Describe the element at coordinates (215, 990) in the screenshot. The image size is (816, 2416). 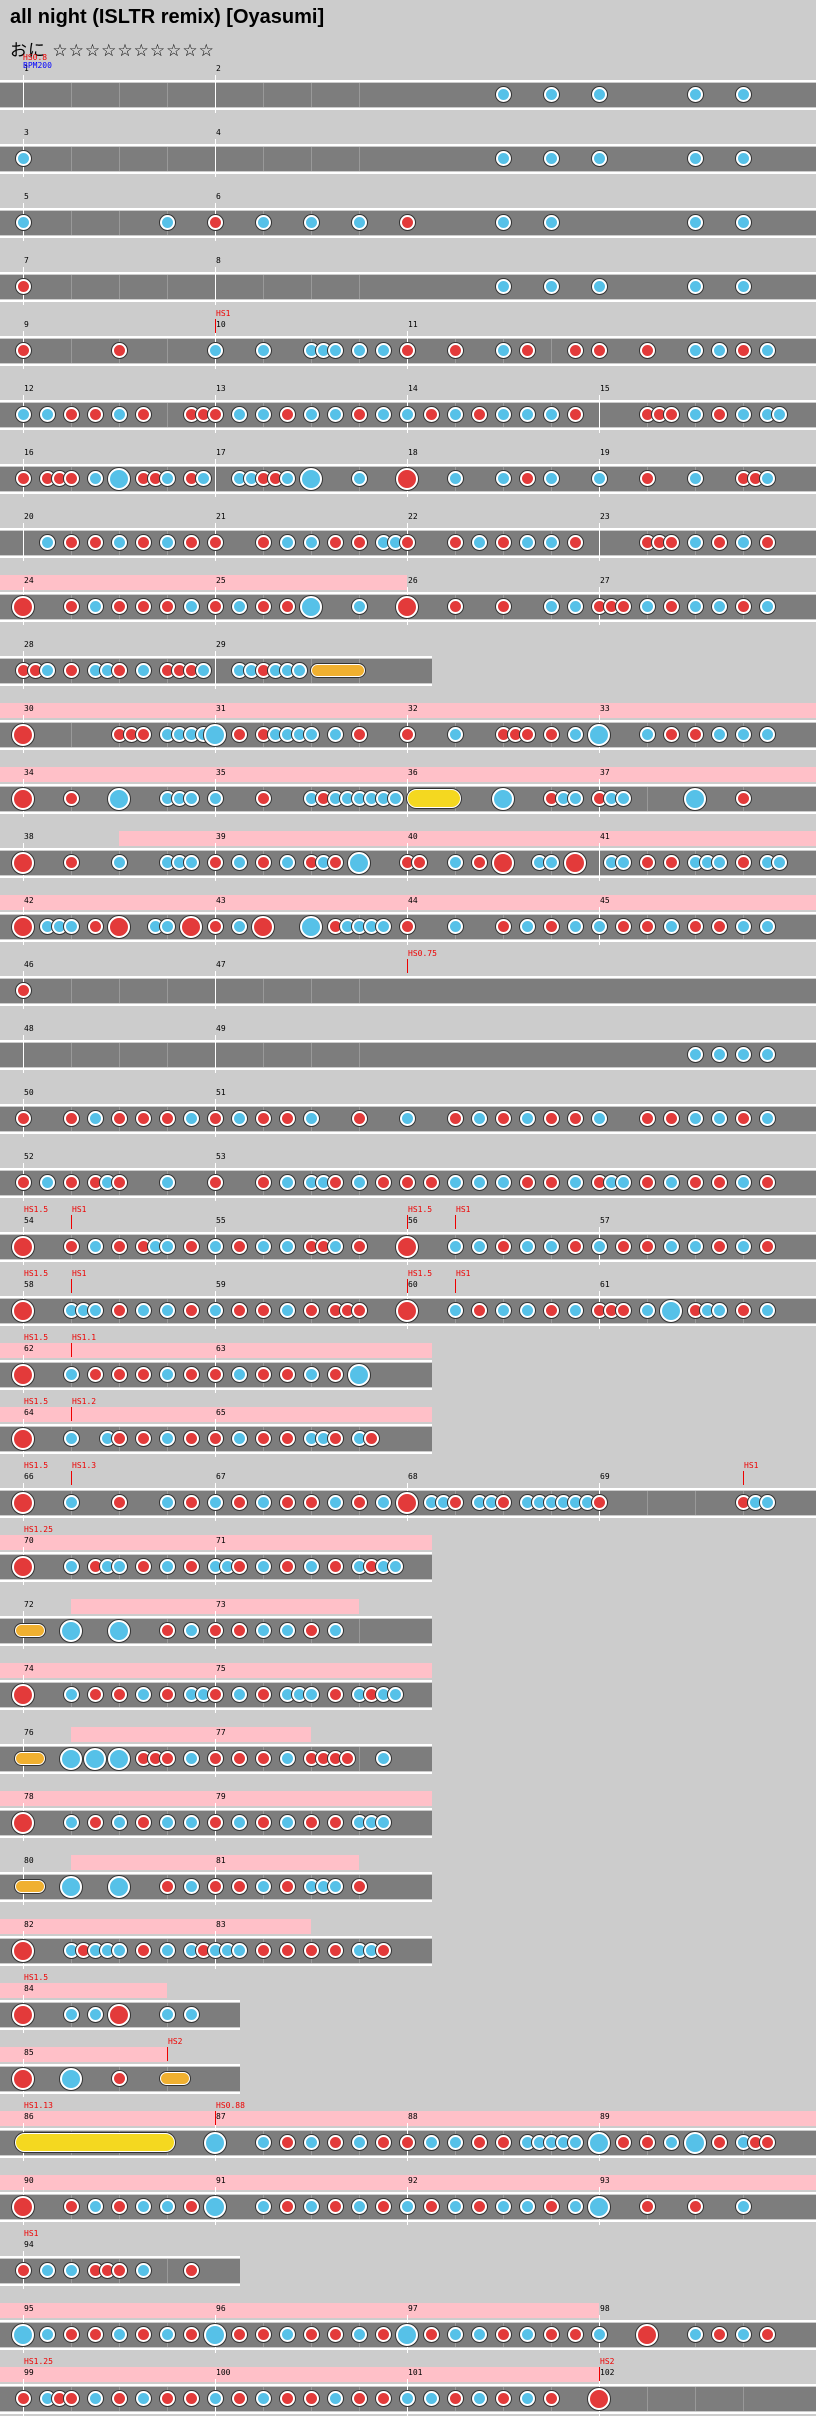
I see `measure-line` at that location.